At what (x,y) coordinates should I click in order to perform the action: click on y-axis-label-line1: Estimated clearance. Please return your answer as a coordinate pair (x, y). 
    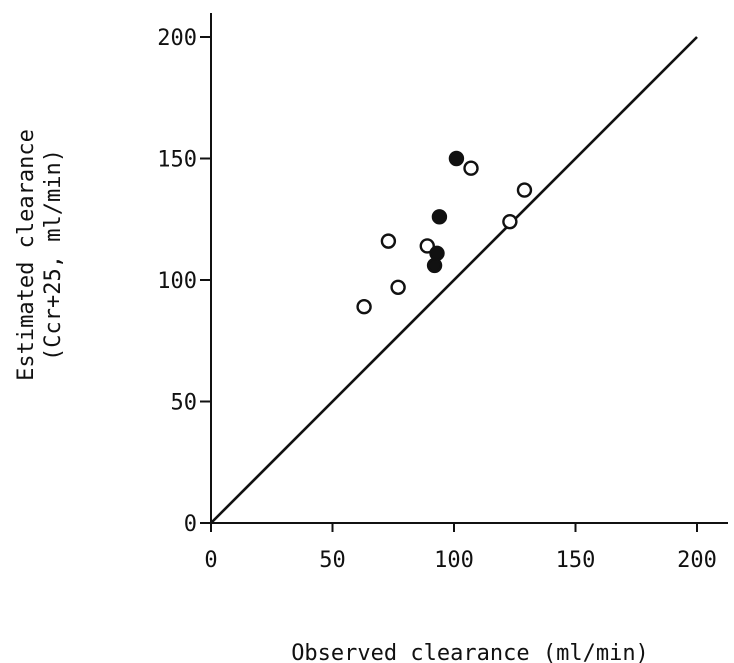
    Looking at the image, I should click on (26, 255).